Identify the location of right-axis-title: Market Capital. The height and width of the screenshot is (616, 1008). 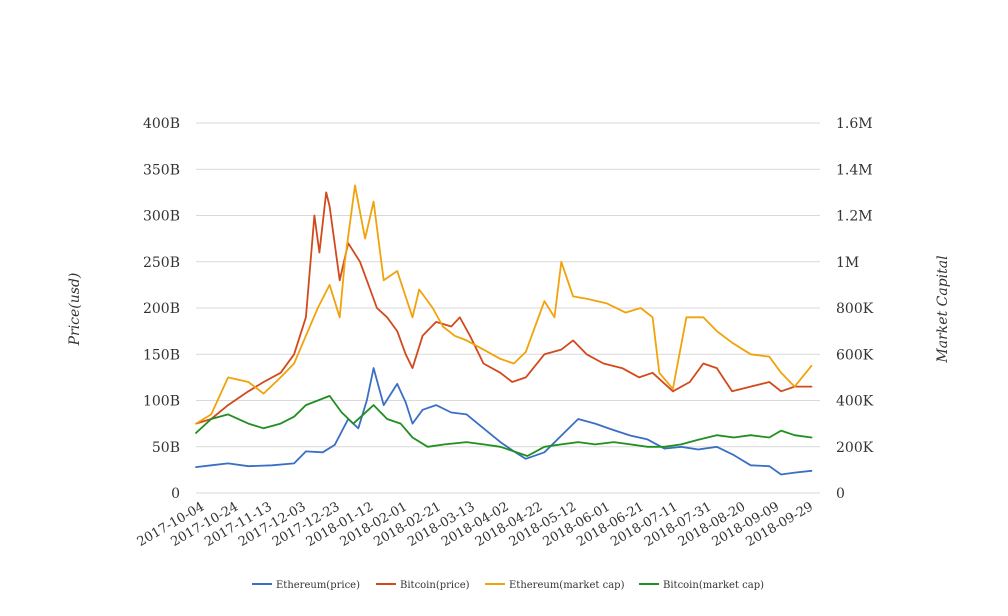
(943, 309).